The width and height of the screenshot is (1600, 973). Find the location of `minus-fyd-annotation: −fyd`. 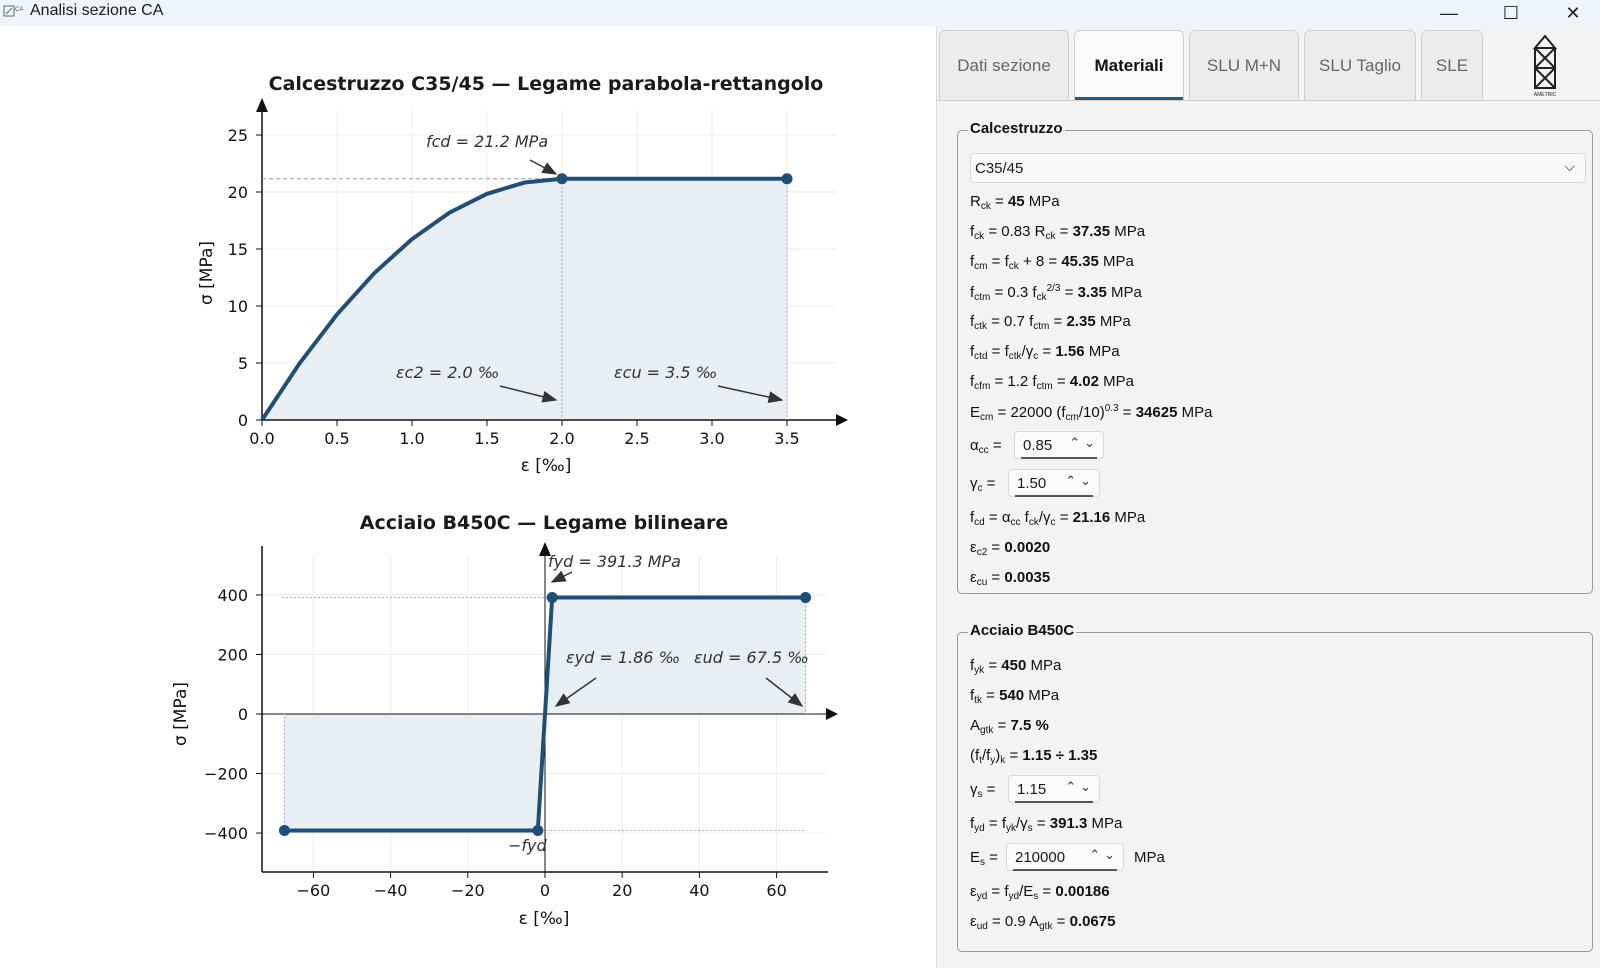

minus-fyd-annotation: −fyd is located at coordinates (528, 845).